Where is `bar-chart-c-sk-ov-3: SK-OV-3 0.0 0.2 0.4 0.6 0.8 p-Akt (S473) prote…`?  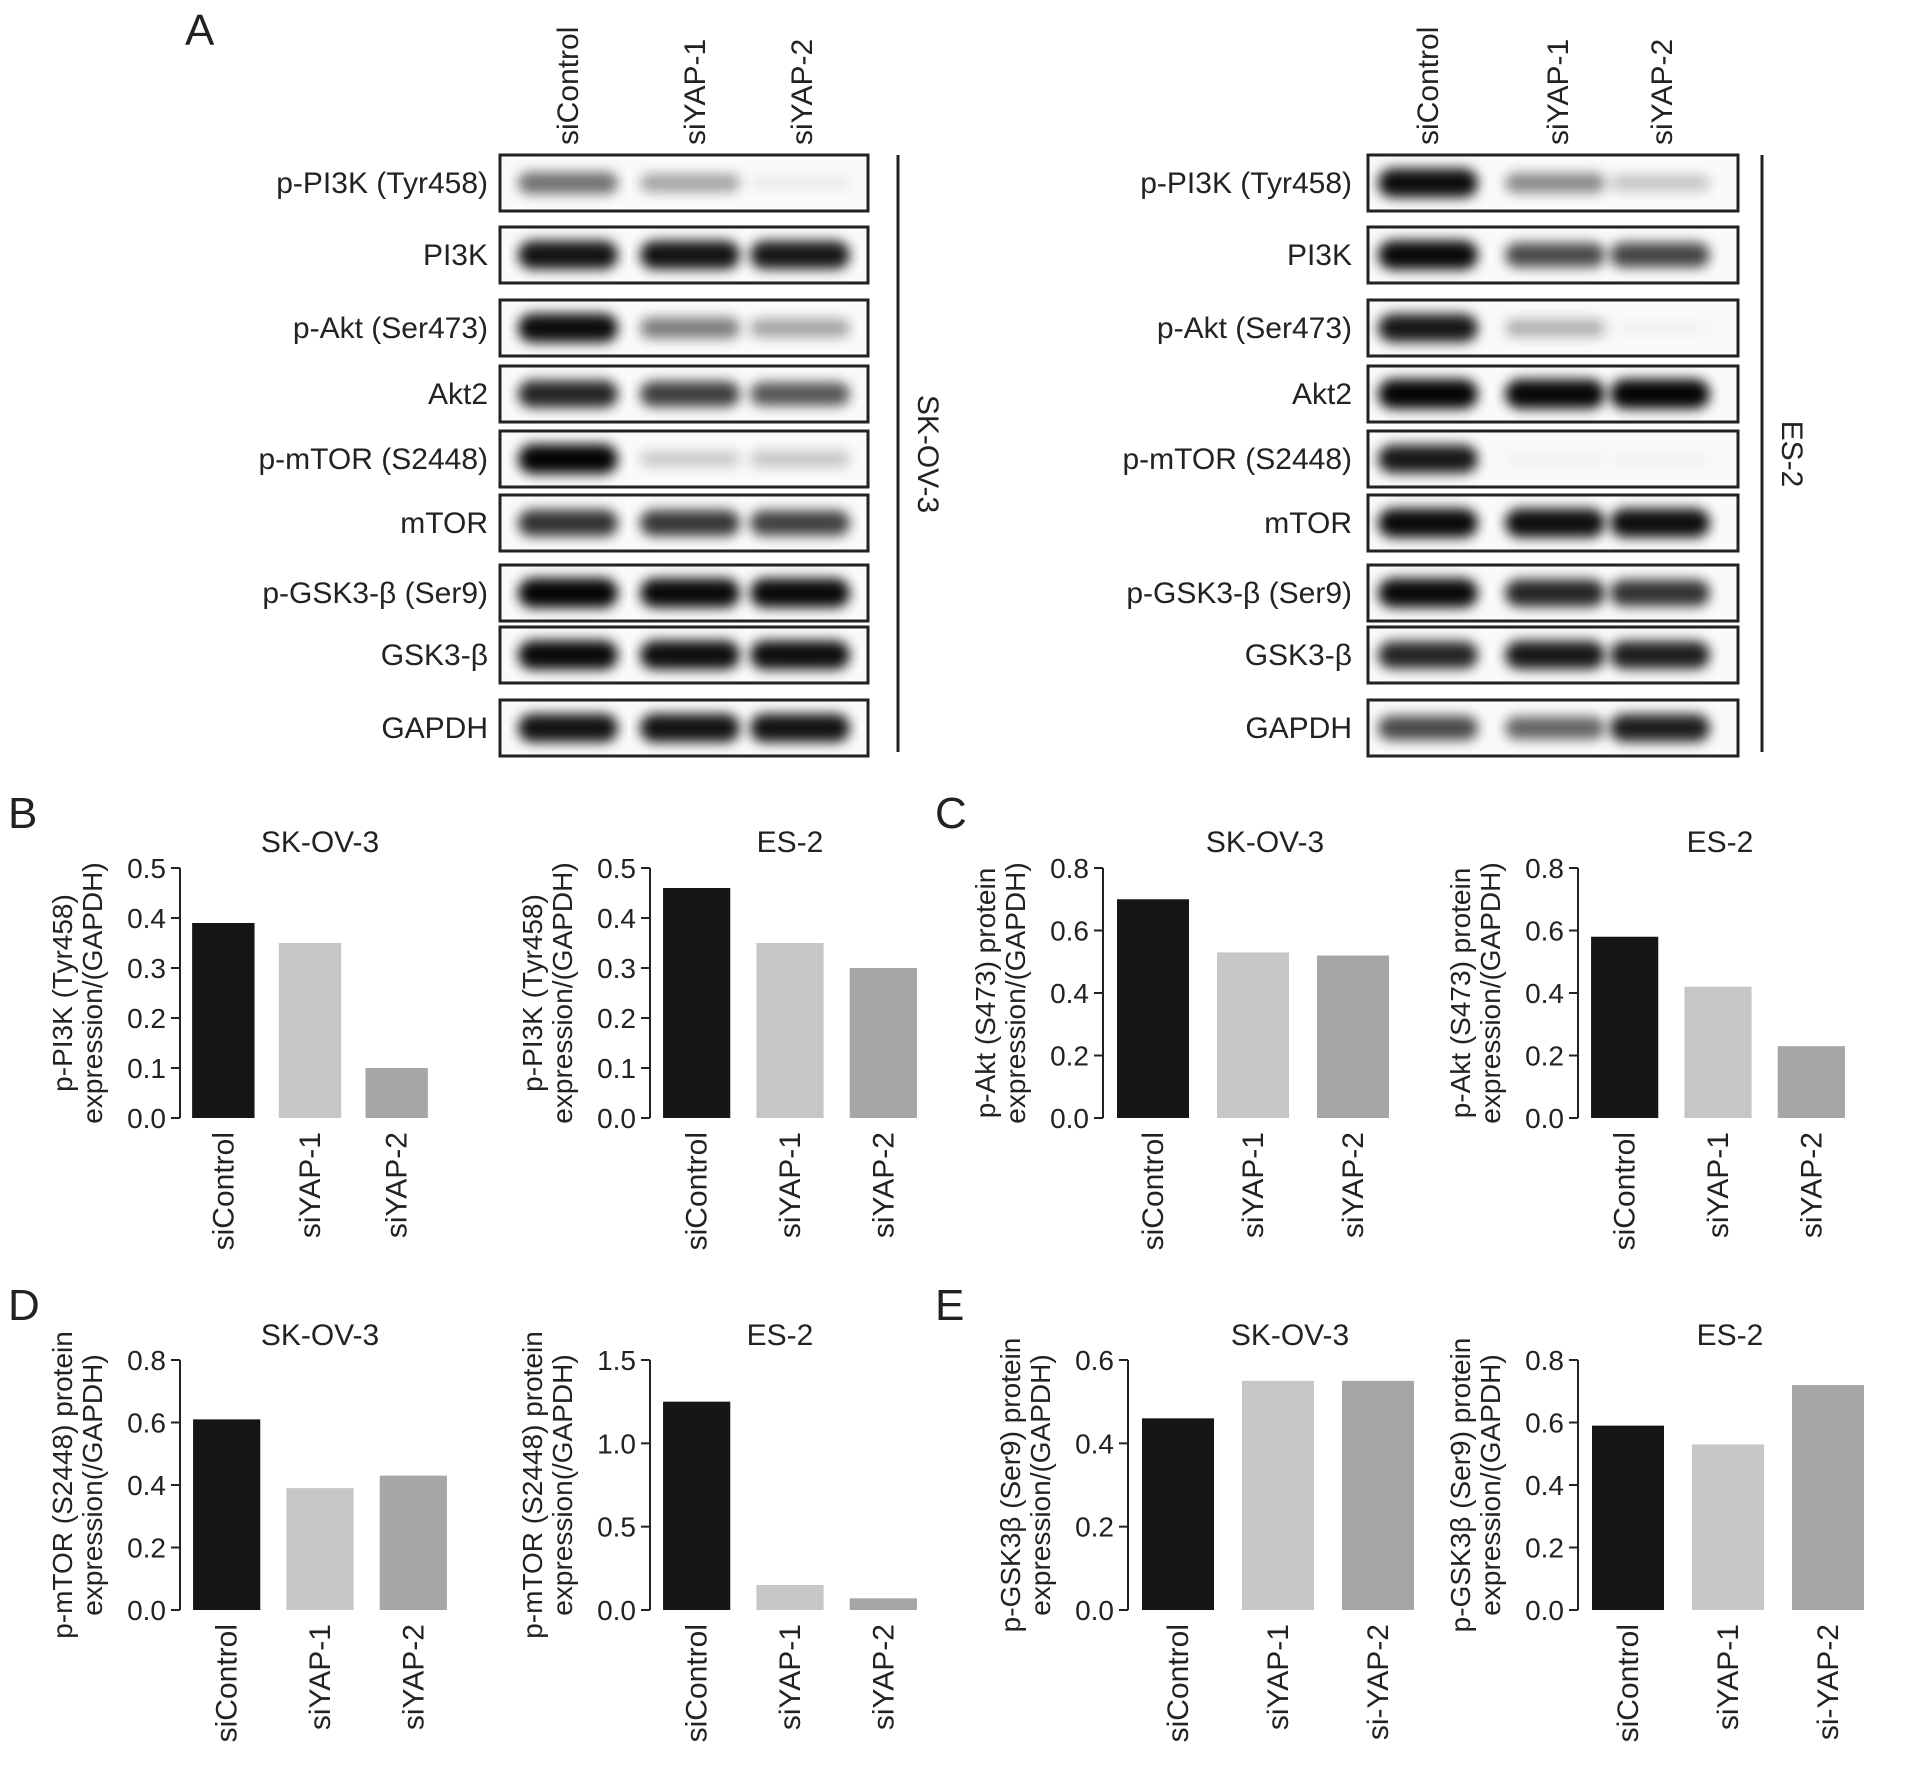
bar-chart-c-sk-ov-3: SK-OV-3 0.0 0.2 0.4 0.6 0.8 p-Akt (S473) prote… is located at coordinates (1179, 1038).